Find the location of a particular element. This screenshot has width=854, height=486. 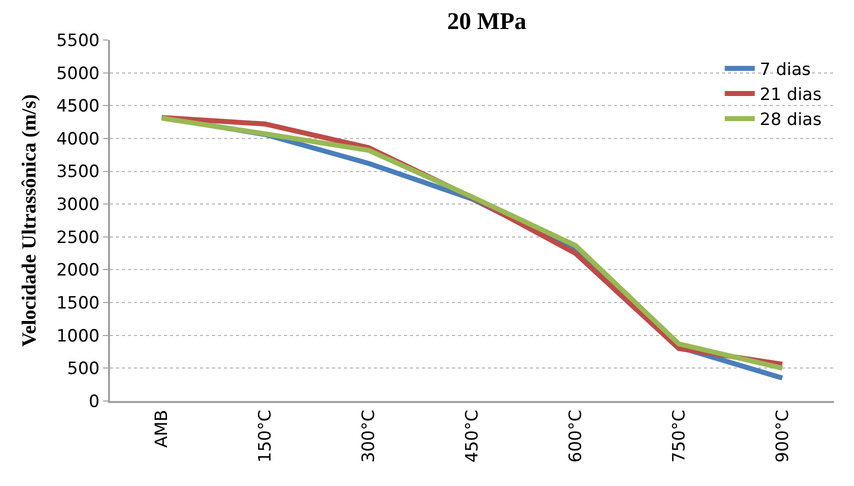

legend-label: 28 dias is located at coordinates (791, 120).